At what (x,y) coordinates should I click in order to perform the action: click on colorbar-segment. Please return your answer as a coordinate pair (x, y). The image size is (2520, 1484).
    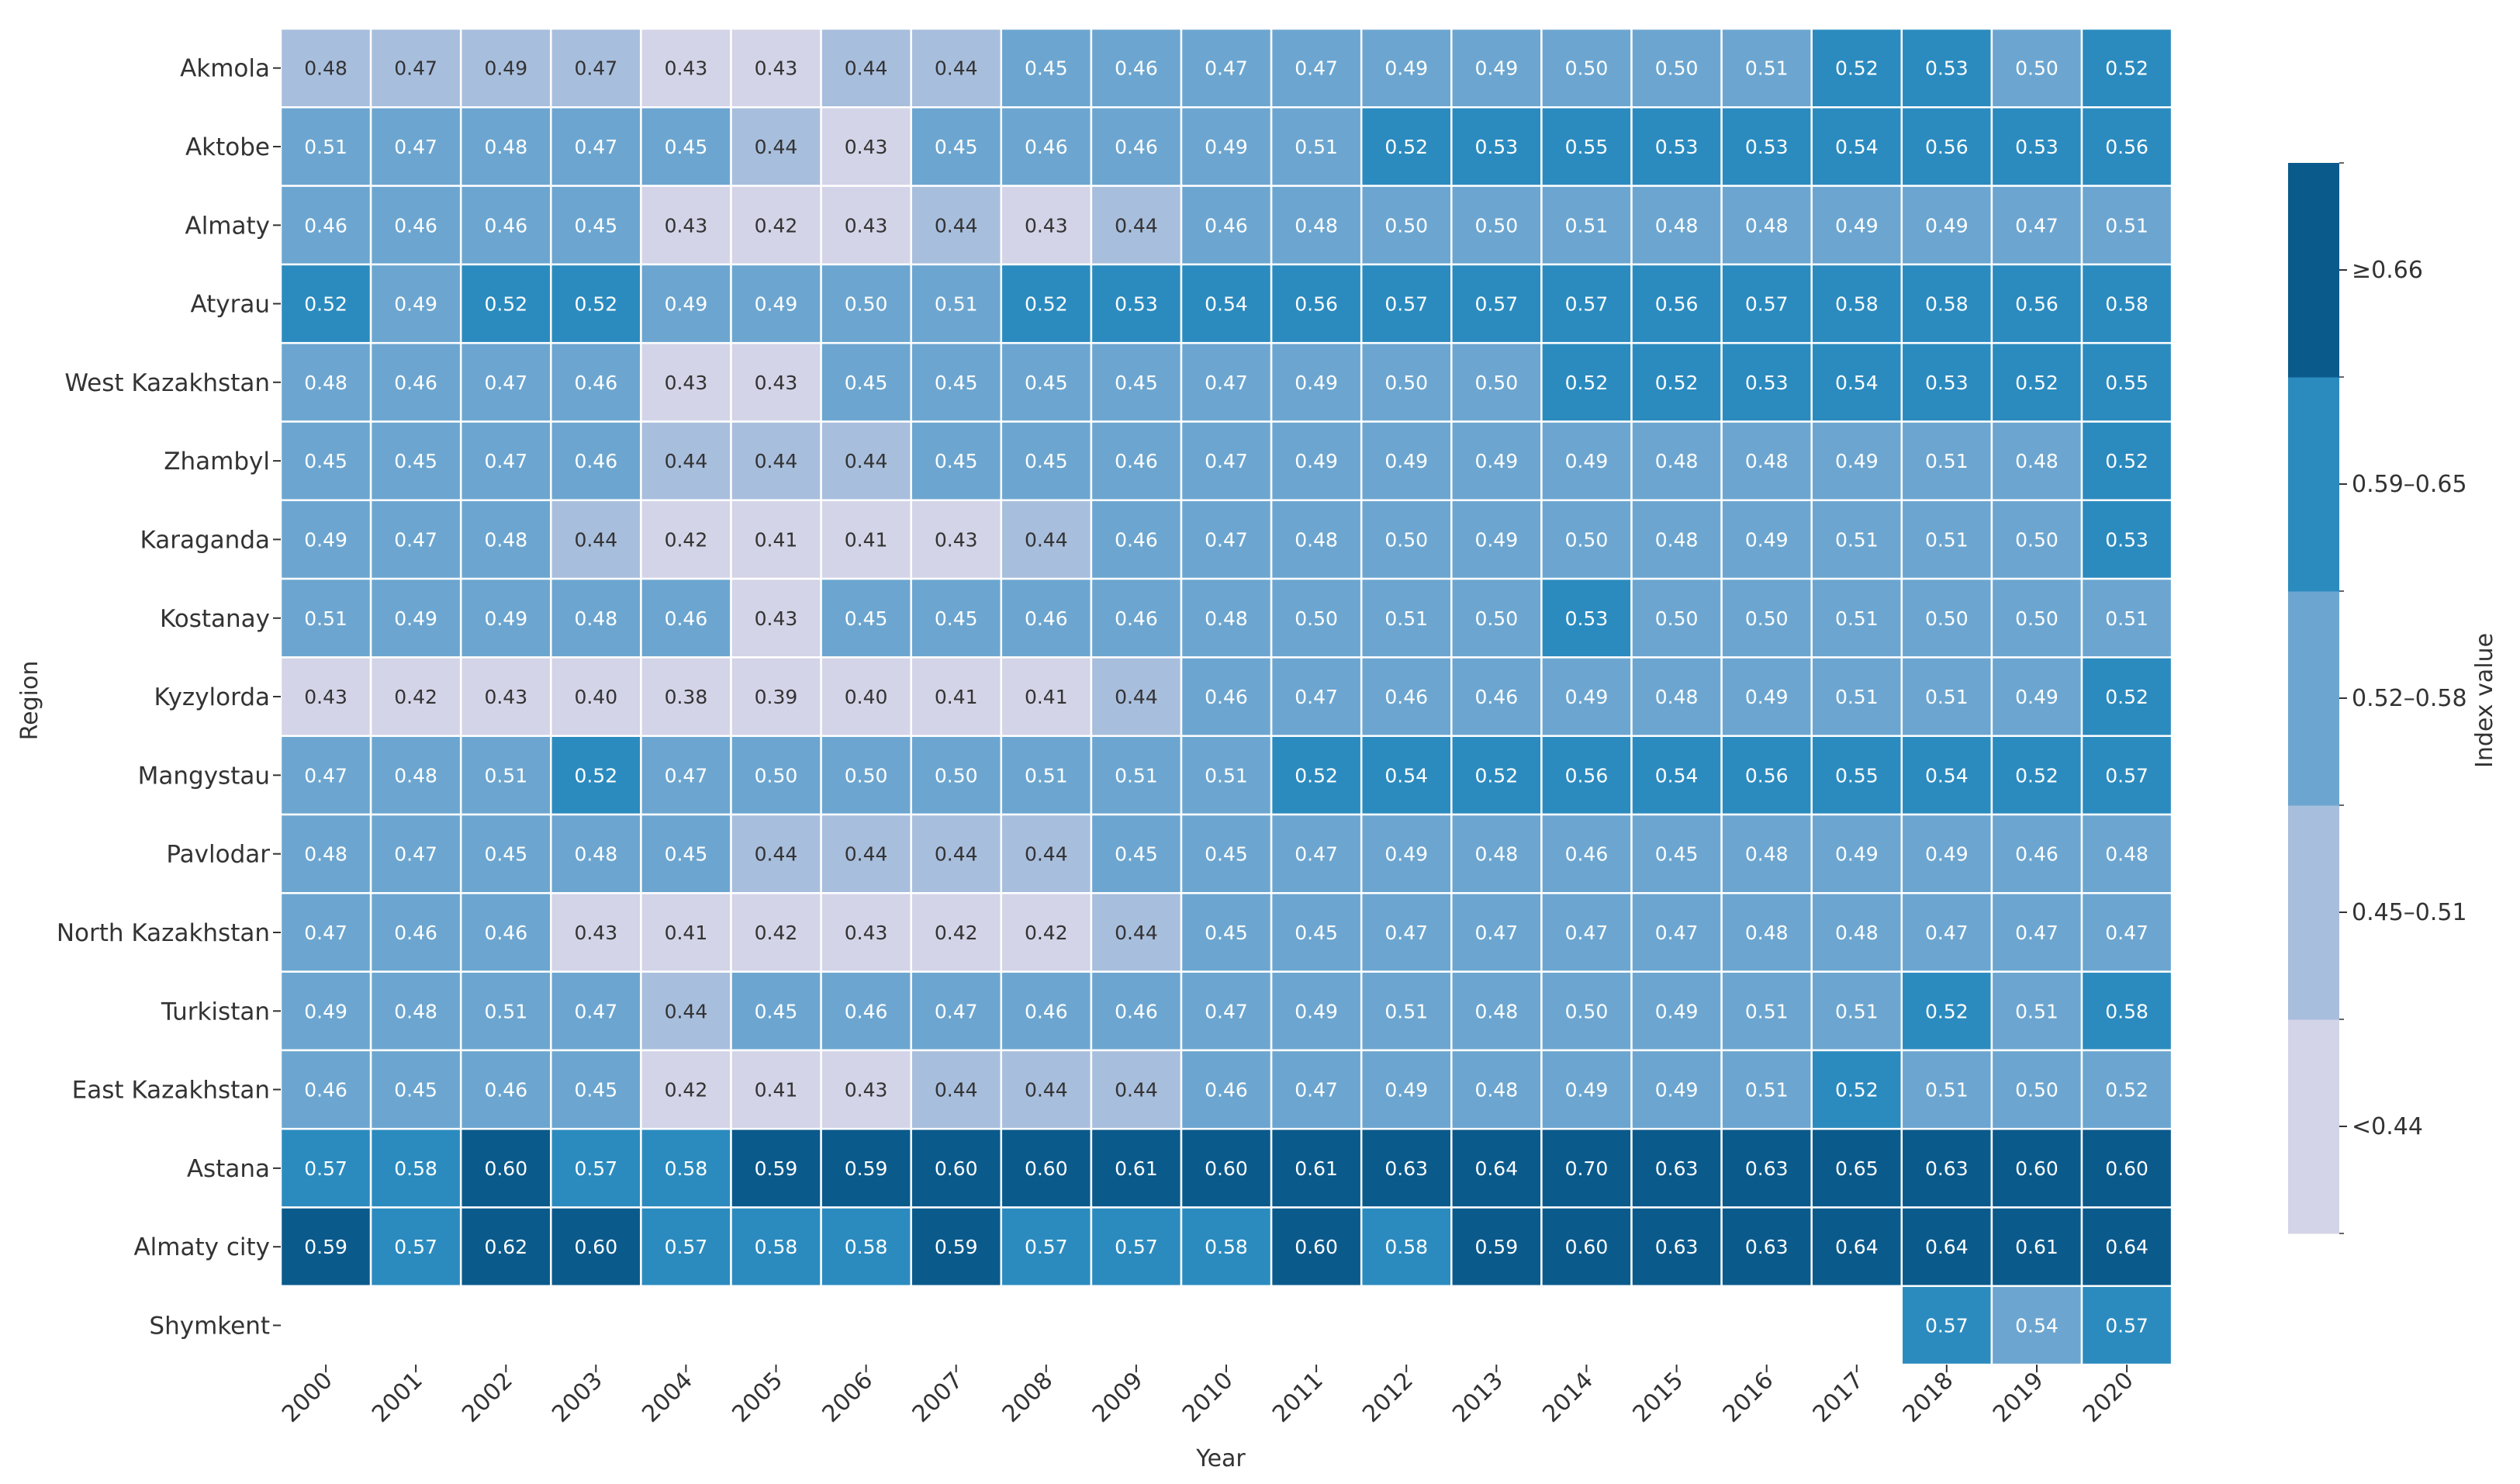
    Looking at the image, I should click on (2314, 270).